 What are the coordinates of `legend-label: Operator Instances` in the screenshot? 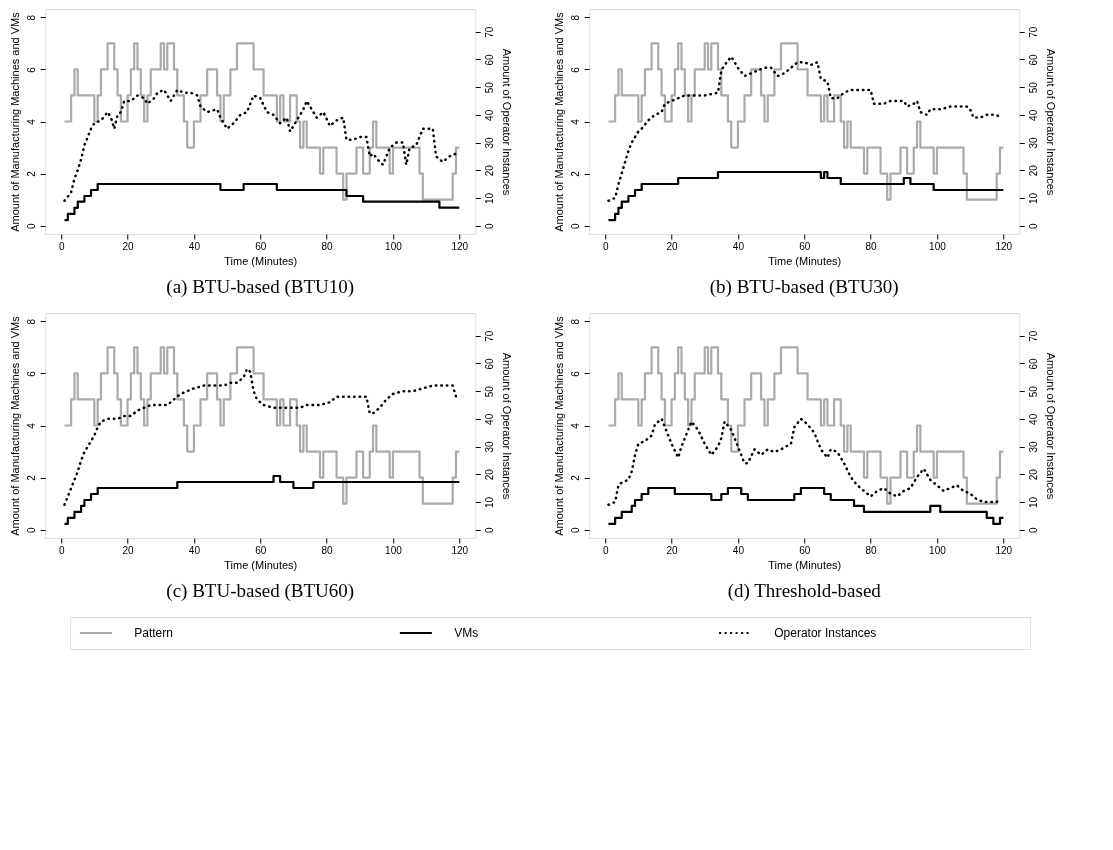 It's located at (825, 633).